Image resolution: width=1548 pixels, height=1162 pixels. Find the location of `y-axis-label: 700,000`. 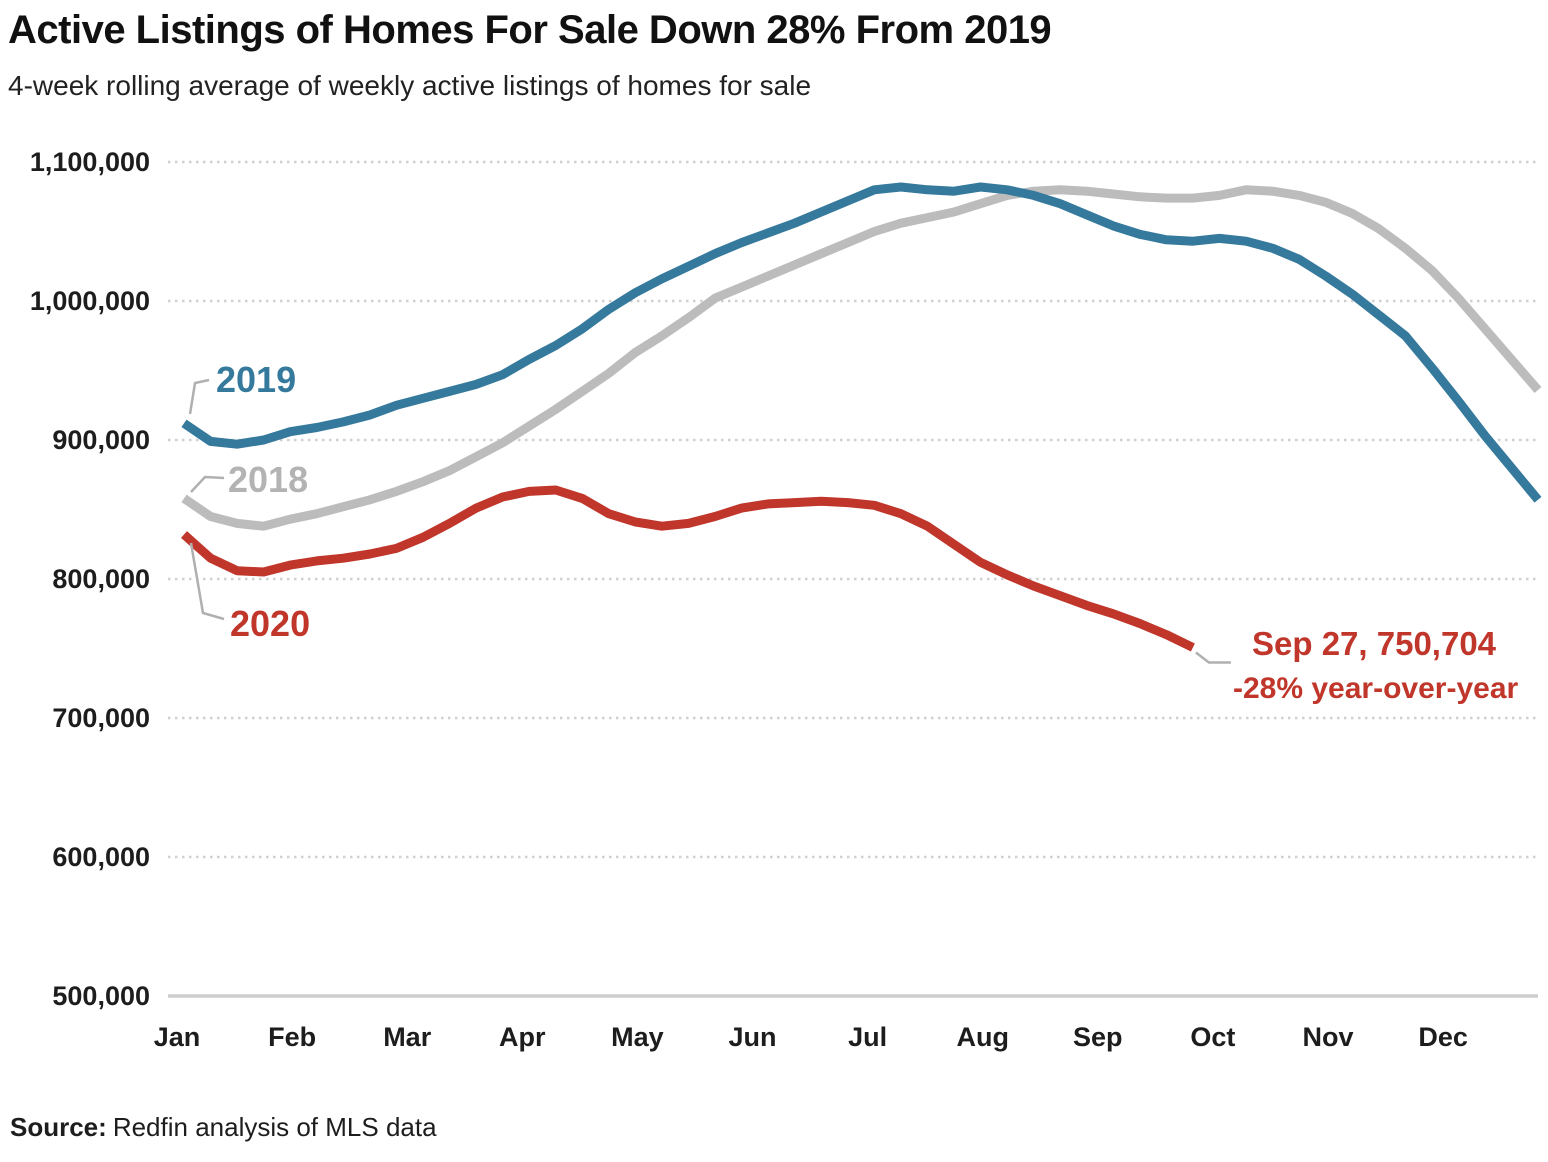

y-axis-label: 700,000 is located at coordinates (101, 718).